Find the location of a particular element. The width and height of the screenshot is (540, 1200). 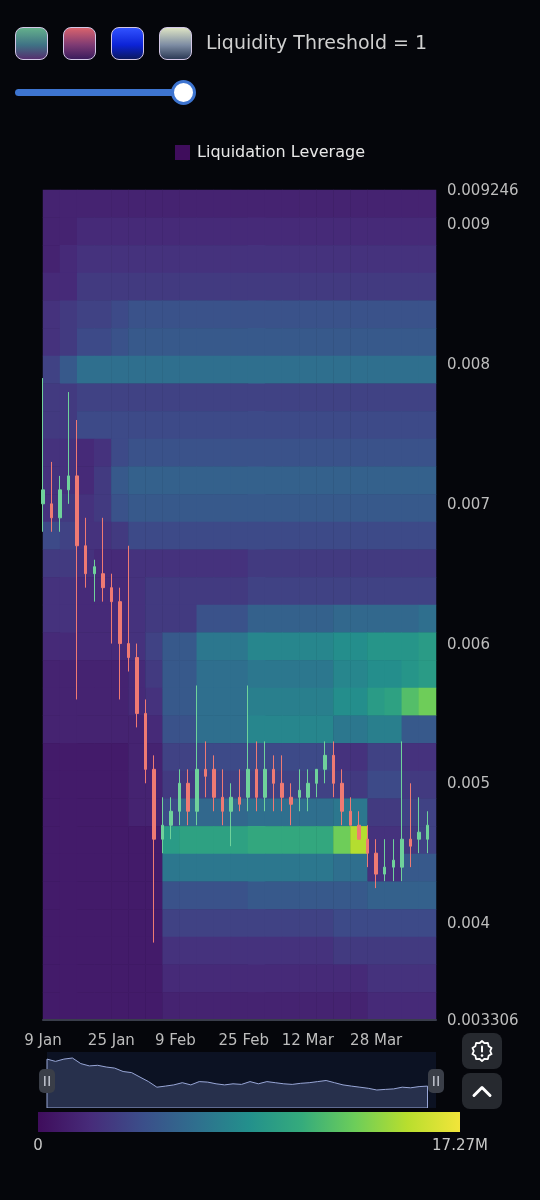

color-bar-label: 0 is located at coordinates (38, 1145).